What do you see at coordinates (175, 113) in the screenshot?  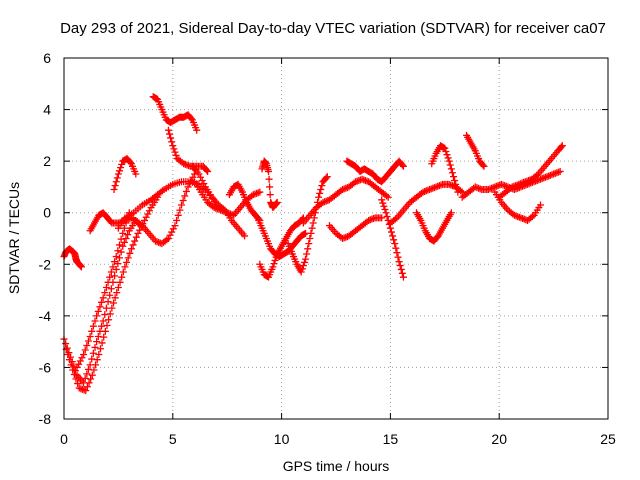 I see `series-track-h` at bounding box center [175, 113].